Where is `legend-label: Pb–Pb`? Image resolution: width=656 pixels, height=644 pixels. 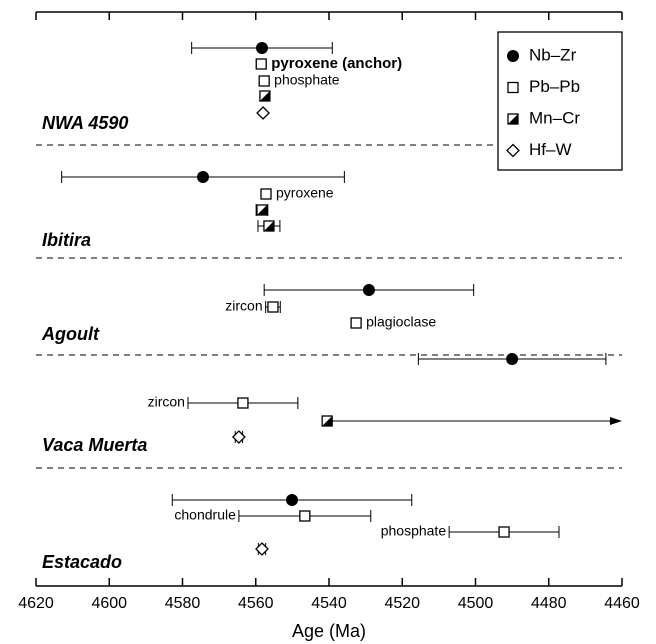 legend-label: Pb–Pb is located at coordinates (554, 86).